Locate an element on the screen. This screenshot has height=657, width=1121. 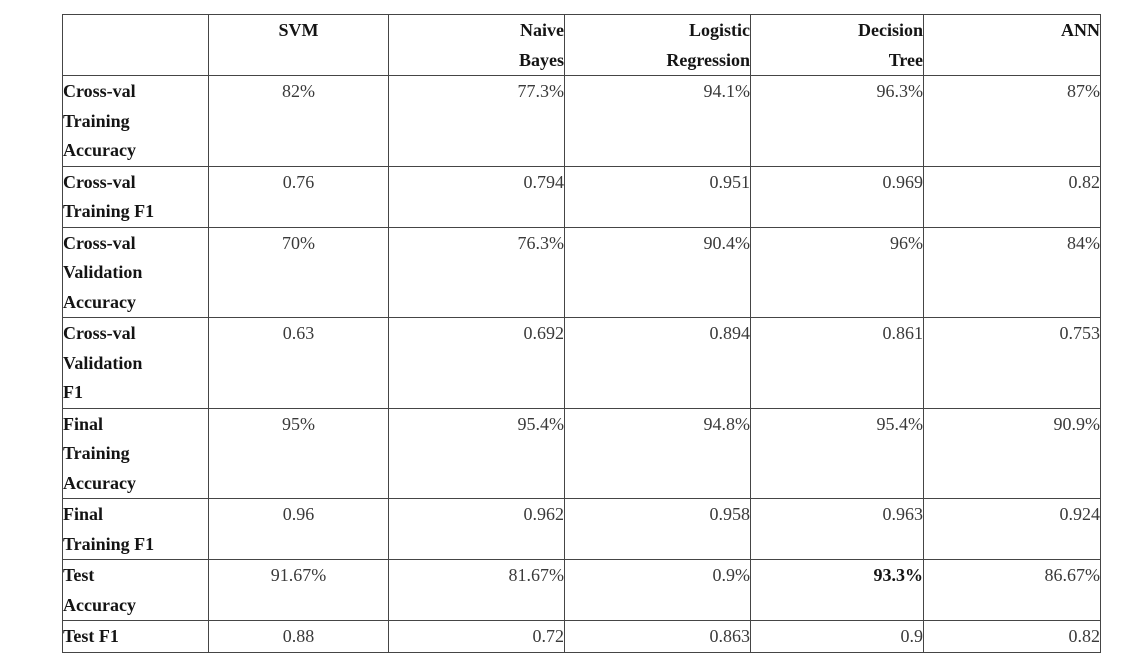
value-cell: 96% is located at coordinates (837, 272).